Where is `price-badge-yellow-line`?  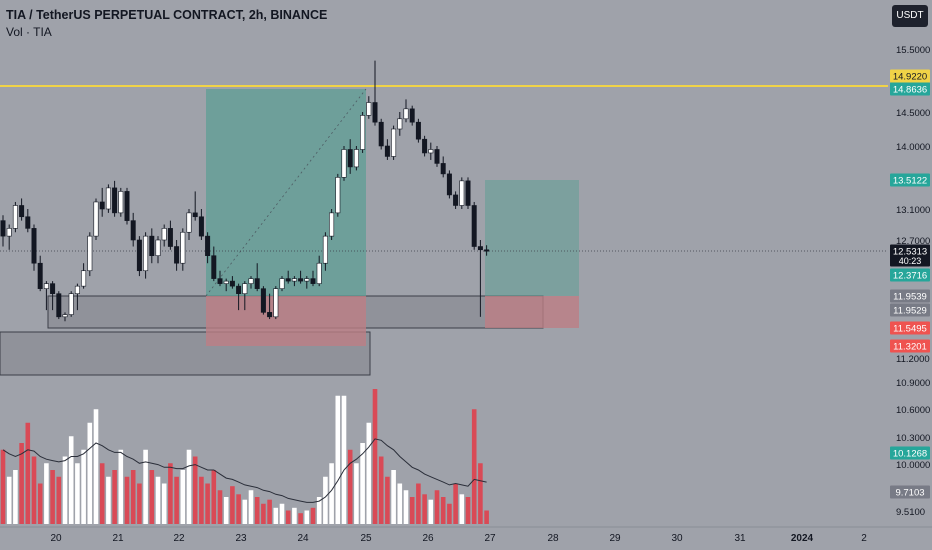
price-badge-yellow-line is located at coordinates (910, 76).